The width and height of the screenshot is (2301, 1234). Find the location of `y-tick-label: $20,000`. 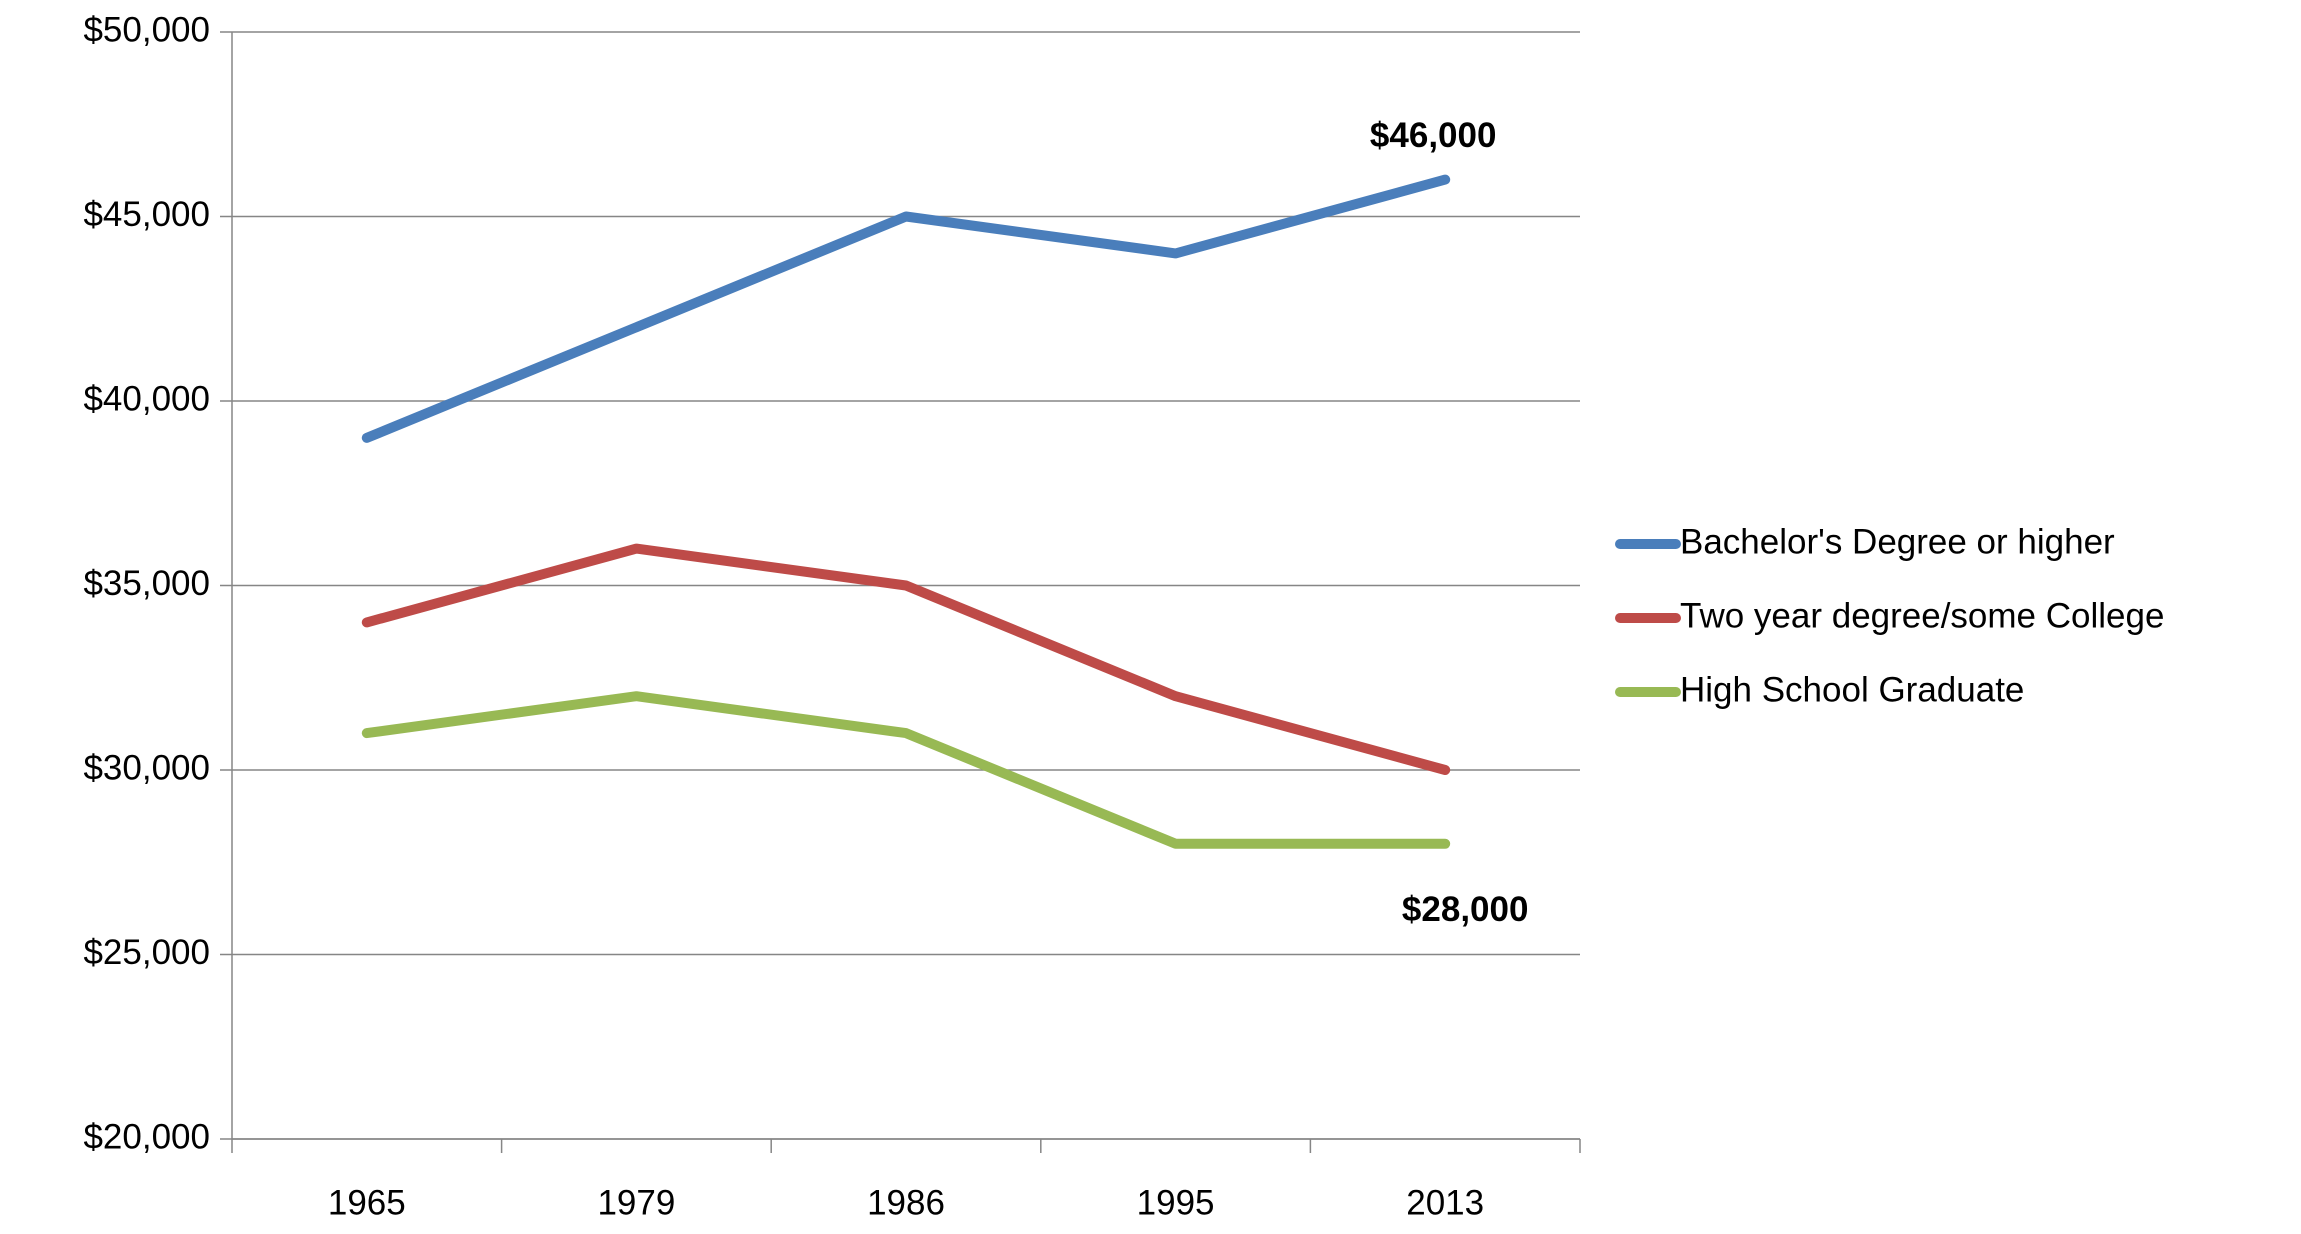

y-tick-label: $20,000 is located at coordinates (146, 1136).